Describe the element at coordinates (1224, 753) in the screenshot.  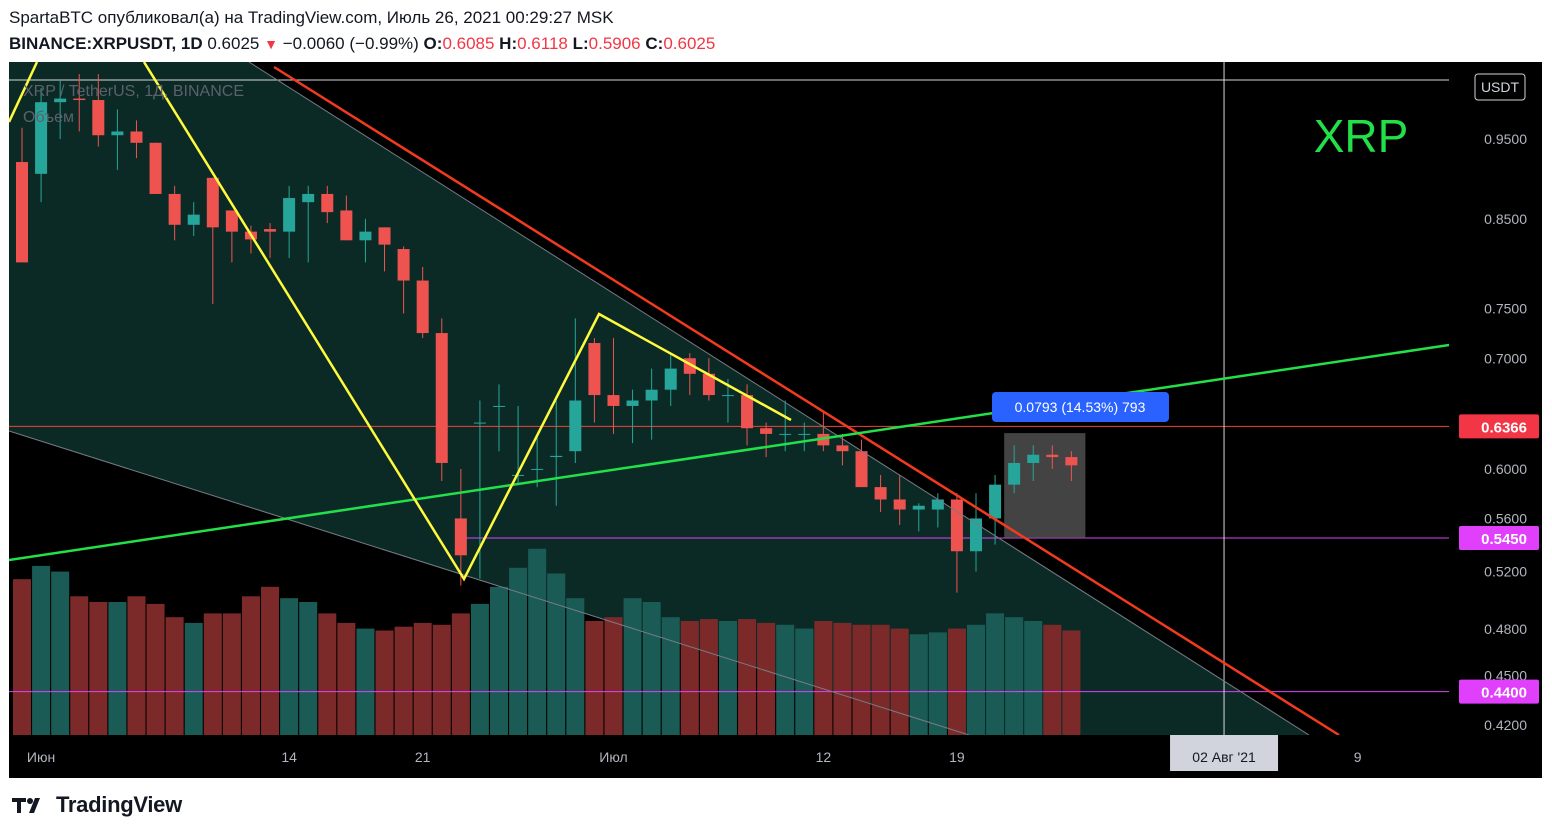
I see `x-crosshair-date-box` at that location.